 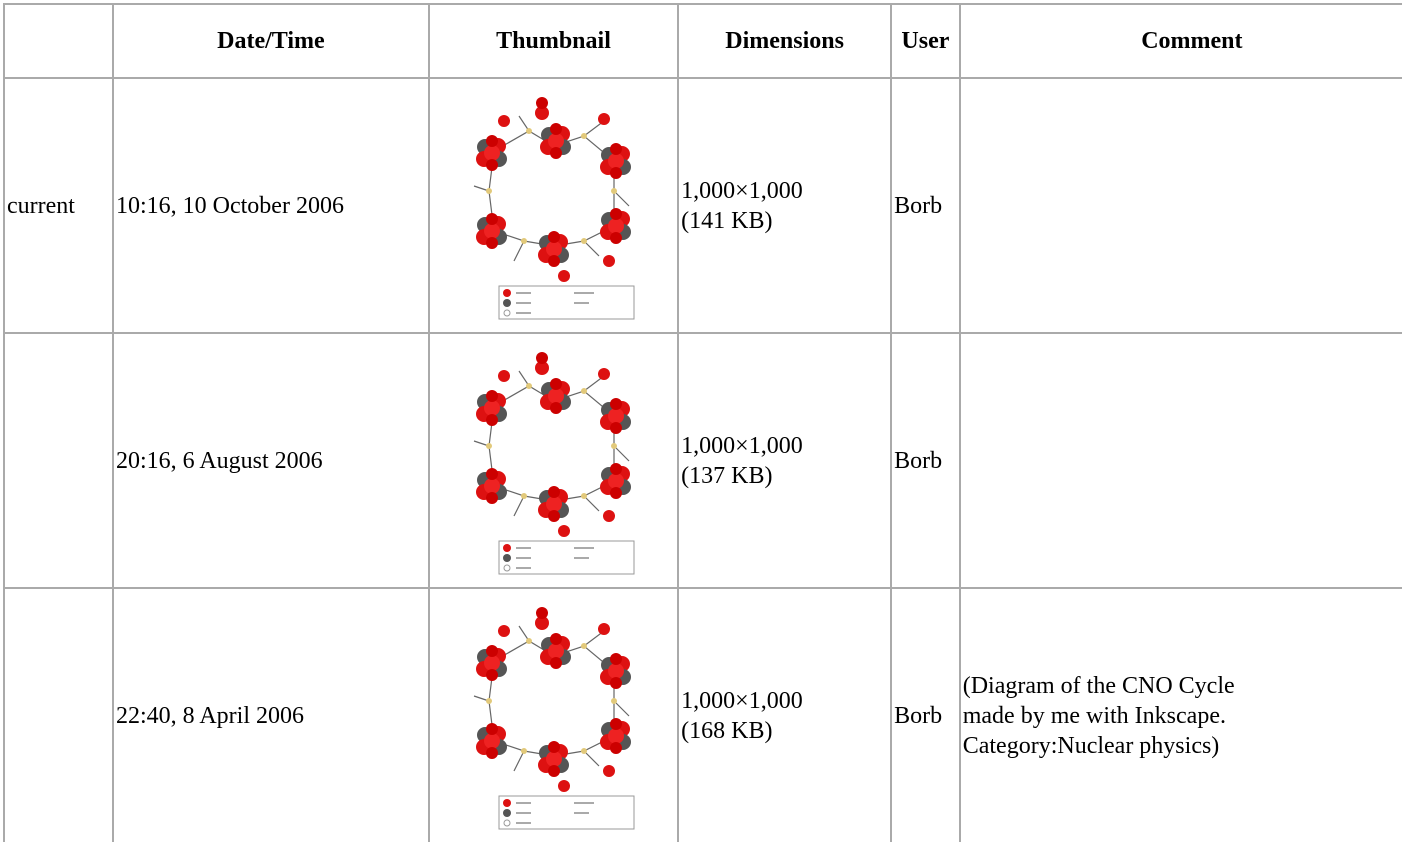 What do you see at coordinates (41, 205) in the screenshot?
I see `status: current` at bounding box center [41, 205].